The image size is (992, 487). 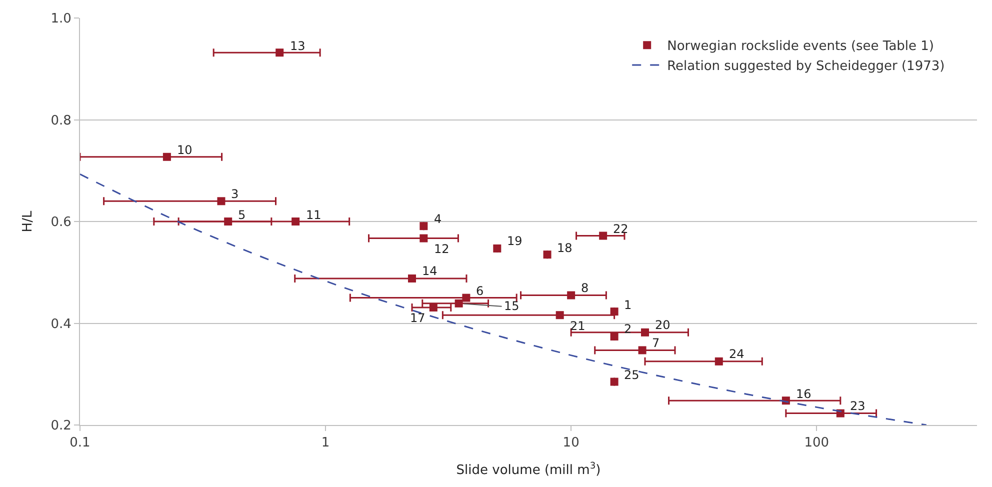 I want to click on x-tick-label: 100, so click(x=817, y=443).